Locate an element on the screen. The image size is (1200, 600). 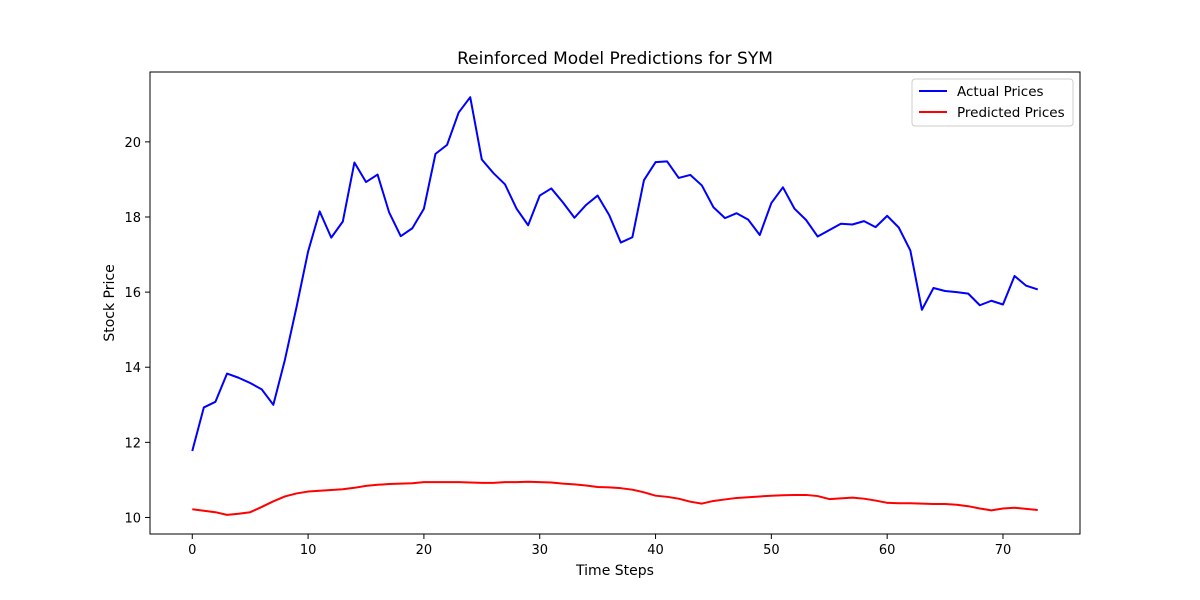
x-tick-label: 60 is located at coordinates (887, 550).